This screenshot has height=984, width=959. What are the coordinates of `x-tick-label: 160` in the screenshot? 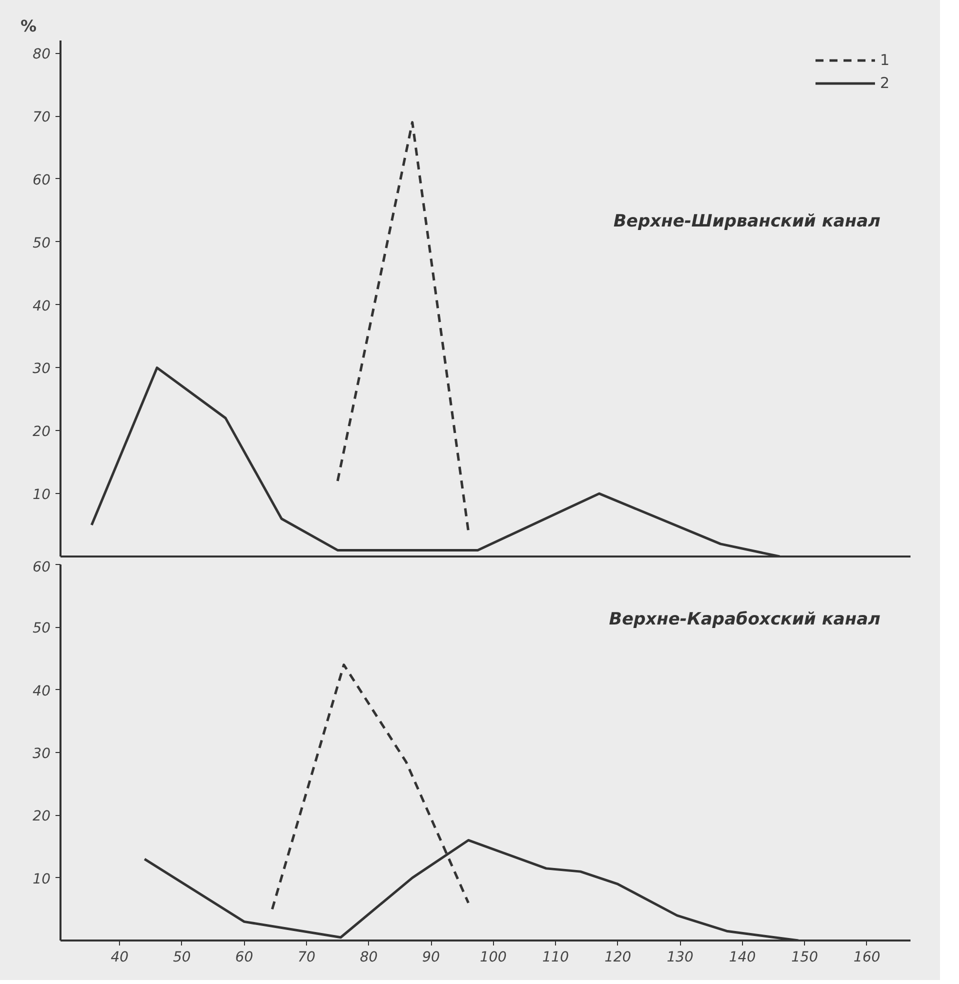 It's located at (867, 958).